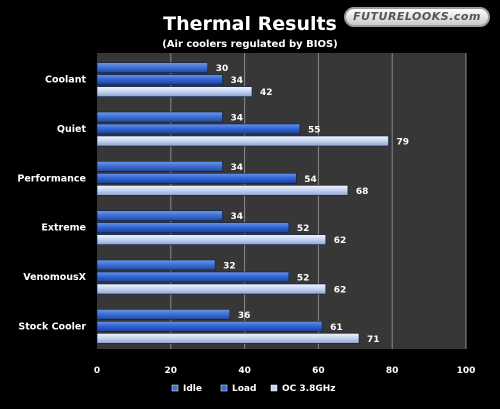 Image resolution: width=500 pixels, height=409 pixels. Describe the element at coordinates (222, 190) in the screenshot. I see `bar-performance-oc-3-8ghz` at that location.